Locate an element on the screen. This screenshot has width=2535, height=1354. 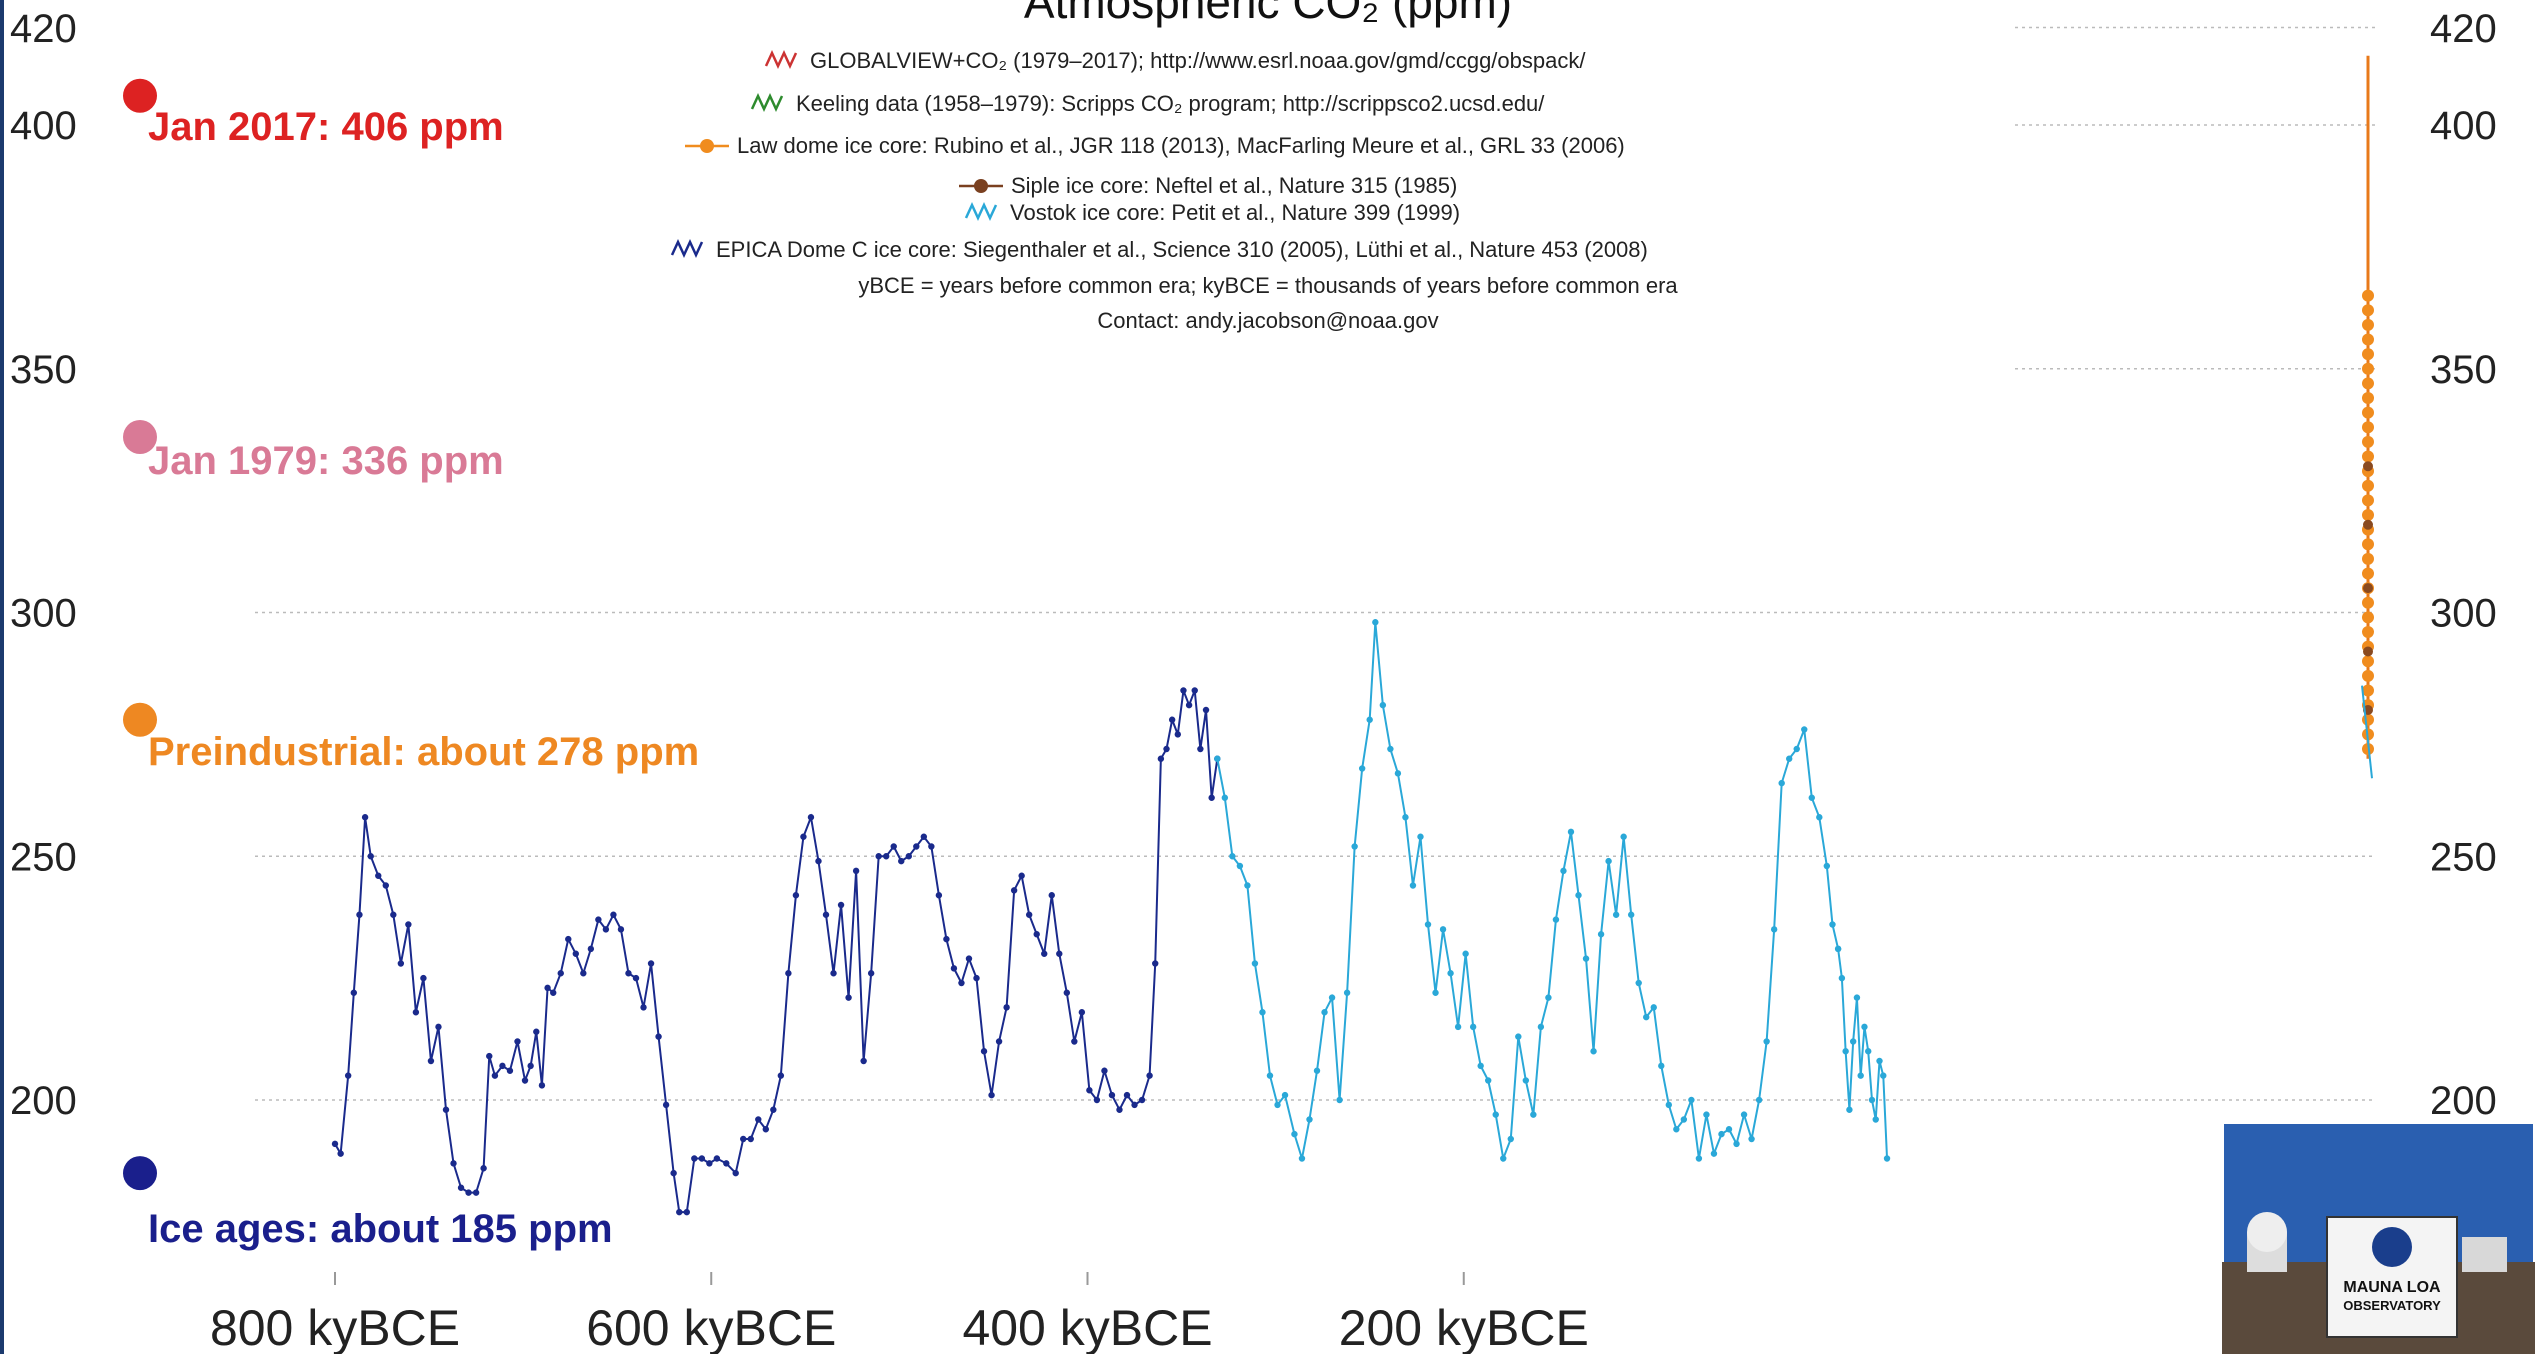
annotation-label: Ice ages: about 185 ppm is located at coordinates (380, 1229).